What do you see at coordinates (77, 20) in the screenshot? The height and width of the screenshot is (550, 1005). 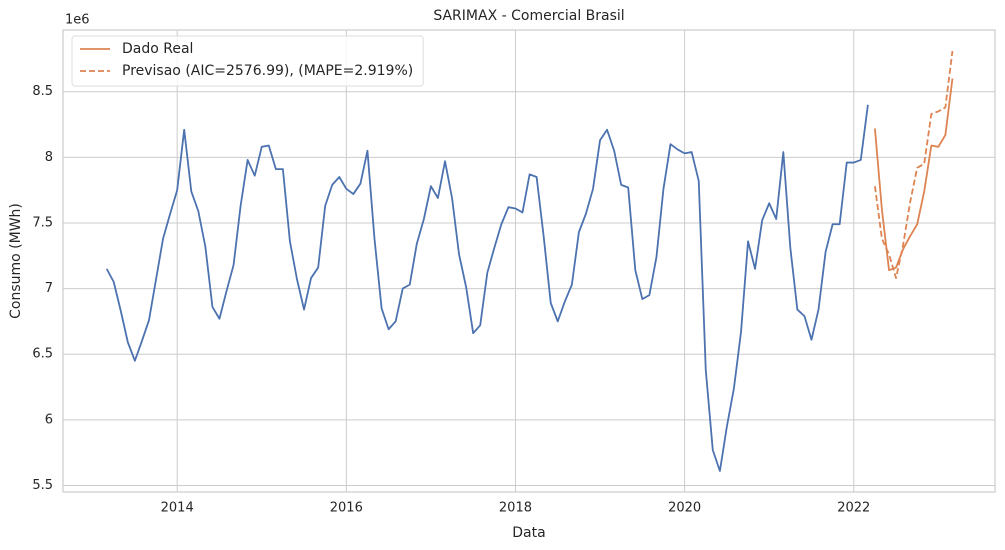 I see `y-offset-label: 1e6` at bounding box center [77, 20].